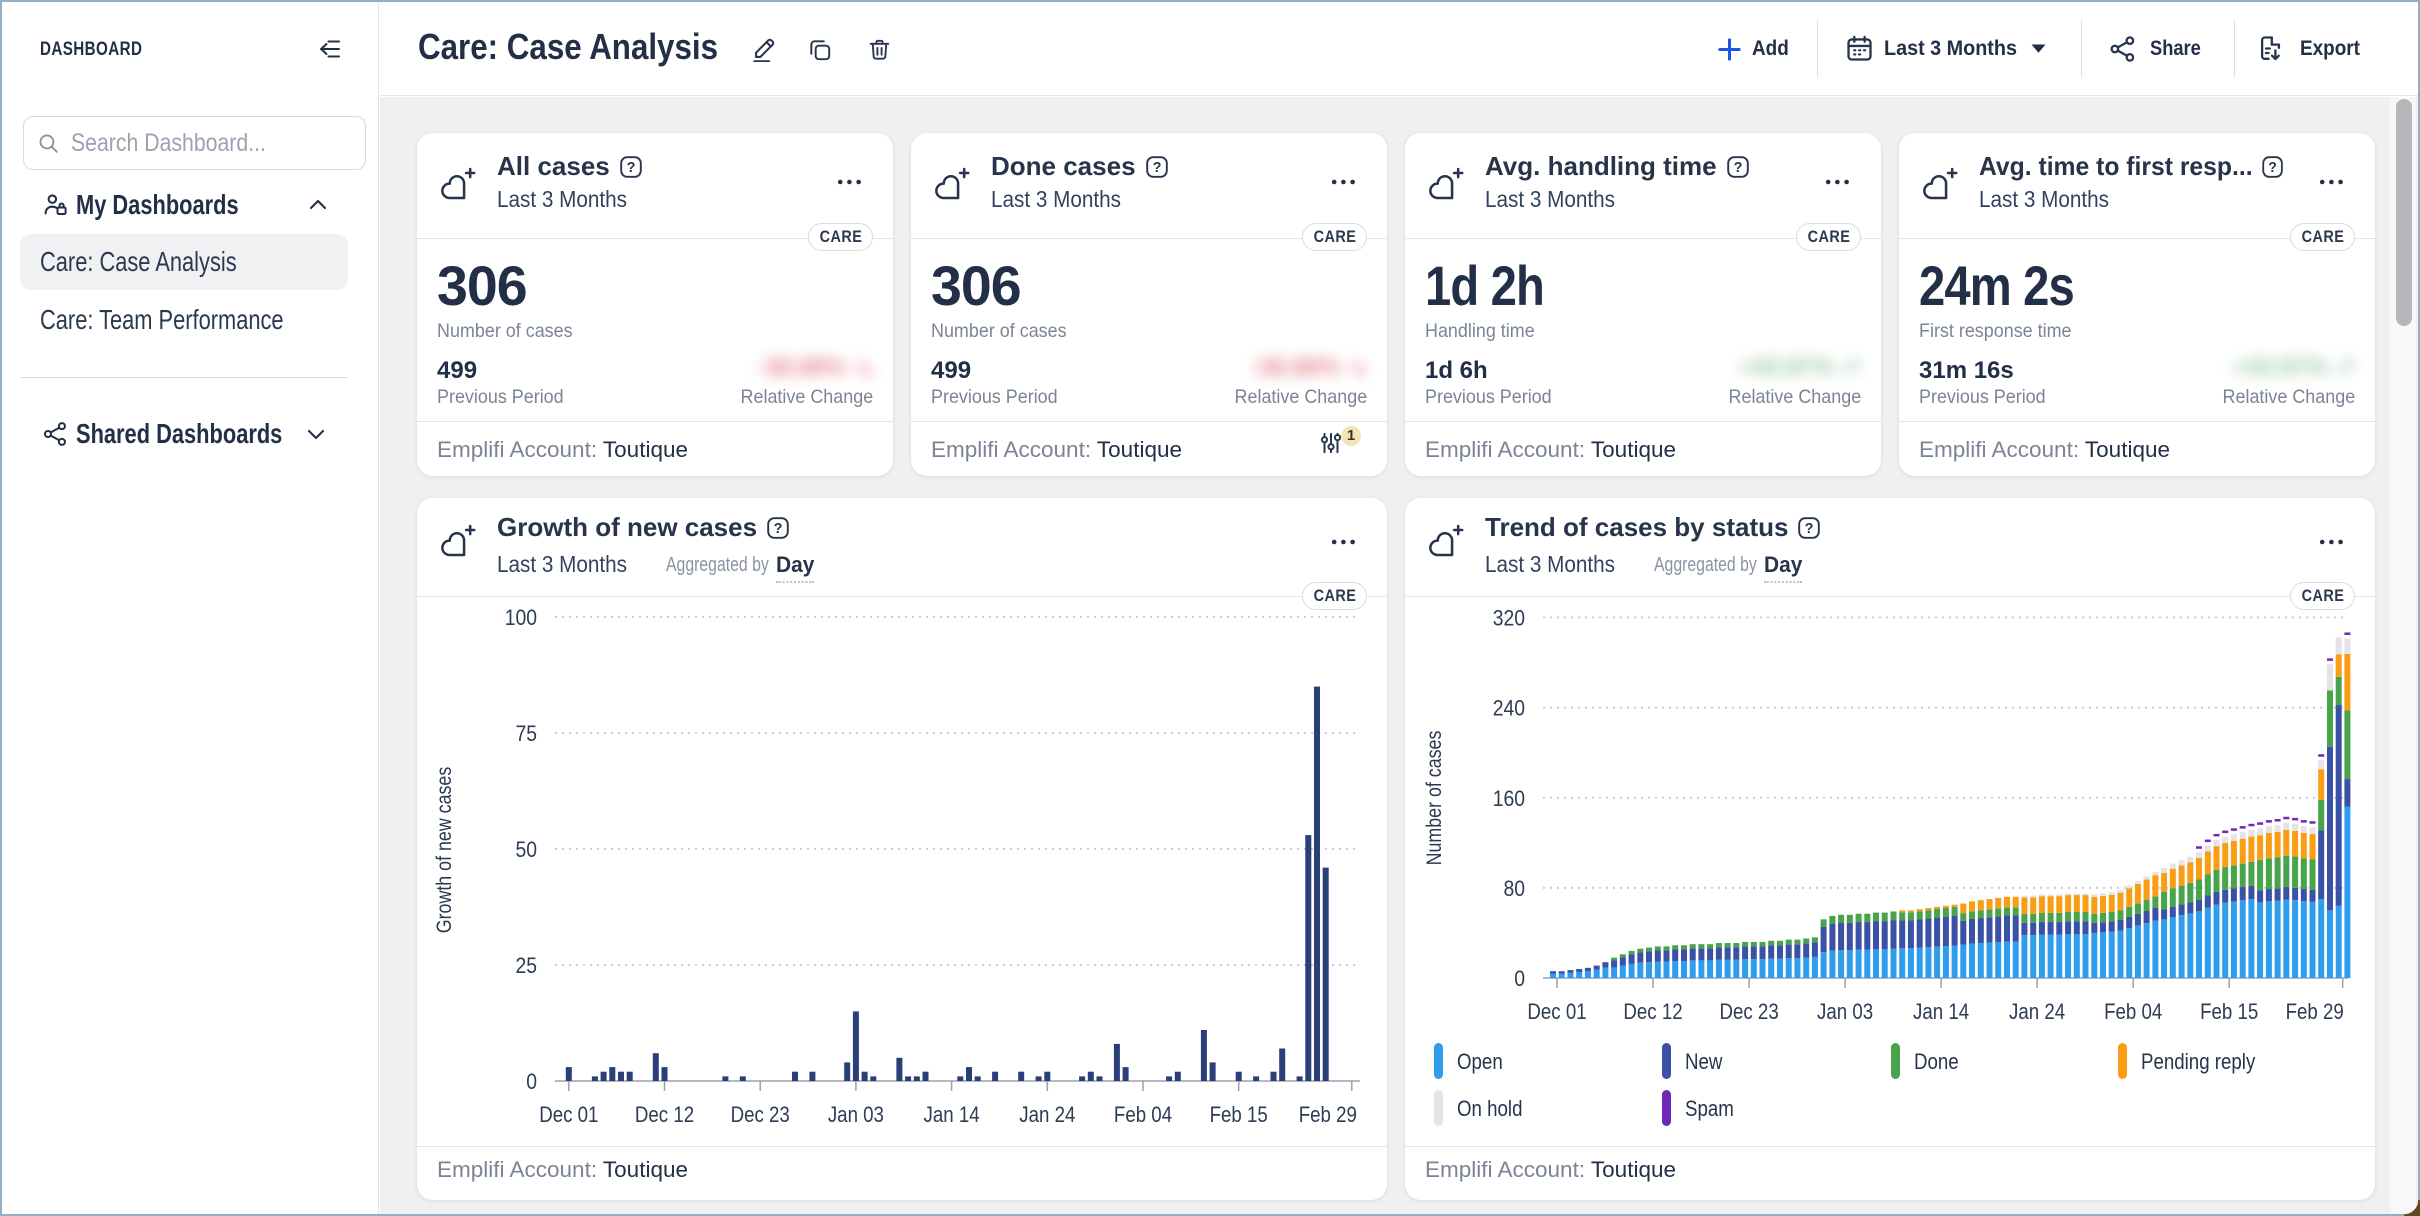 This screenshot has width=2420, height=1216. Describe the element at coordinates (1704, 1063) in the screenshot. I see `svg-text: New` at that location.